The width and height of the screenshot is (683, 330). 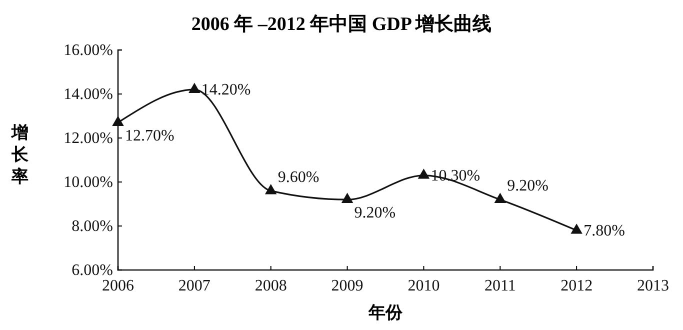 What do you see at coordinates (386, 312) in the screenshot?
I see `x-axis-title: 年份` at bounding box center [386, 312].